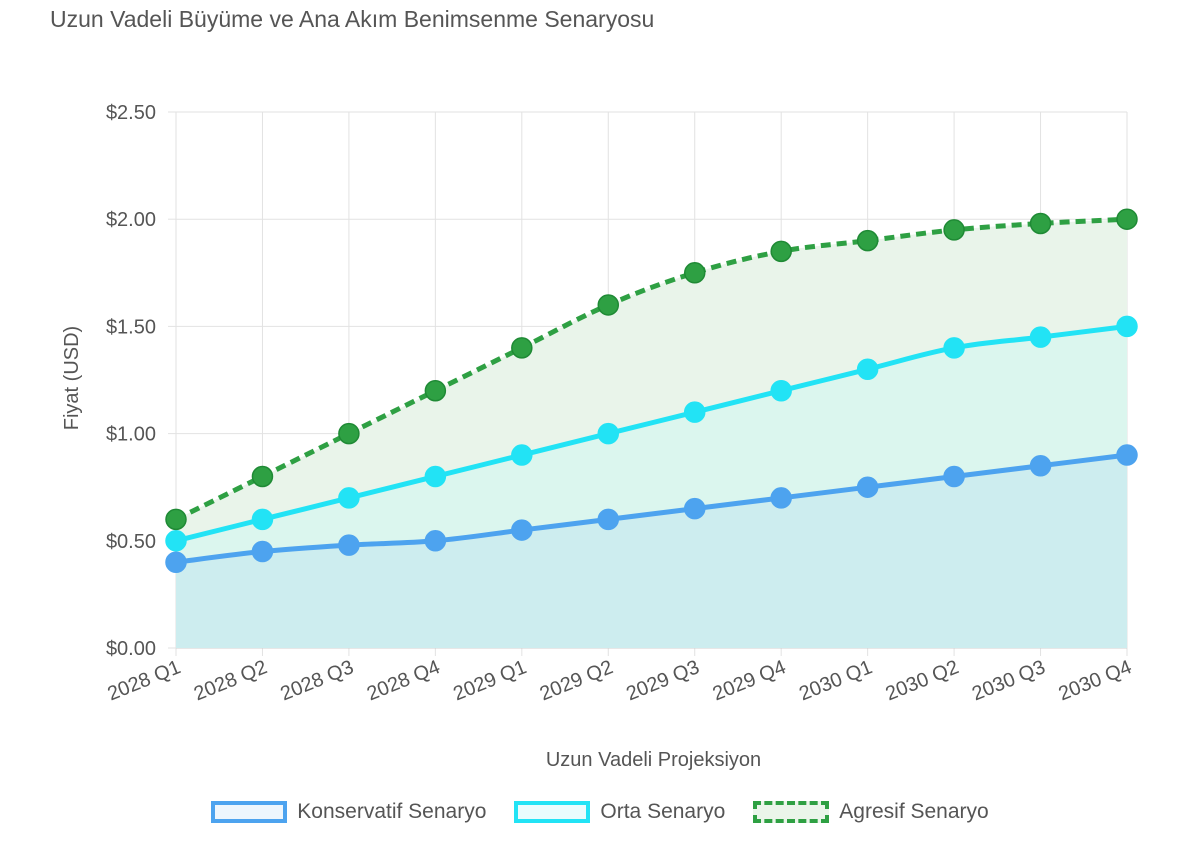 The height and width of the screenshot is (852, 1200). Describe the element at coordinates (835, 680) in the screenshot. I see `x-tick-label: 2030 Q1` at that location.